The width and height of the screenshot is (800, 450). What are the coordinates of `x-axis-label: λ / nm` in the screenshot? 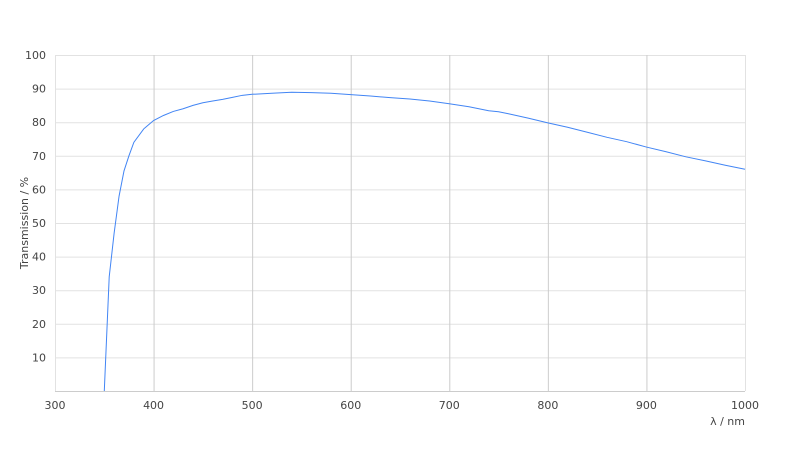 It's located at (727, 421).